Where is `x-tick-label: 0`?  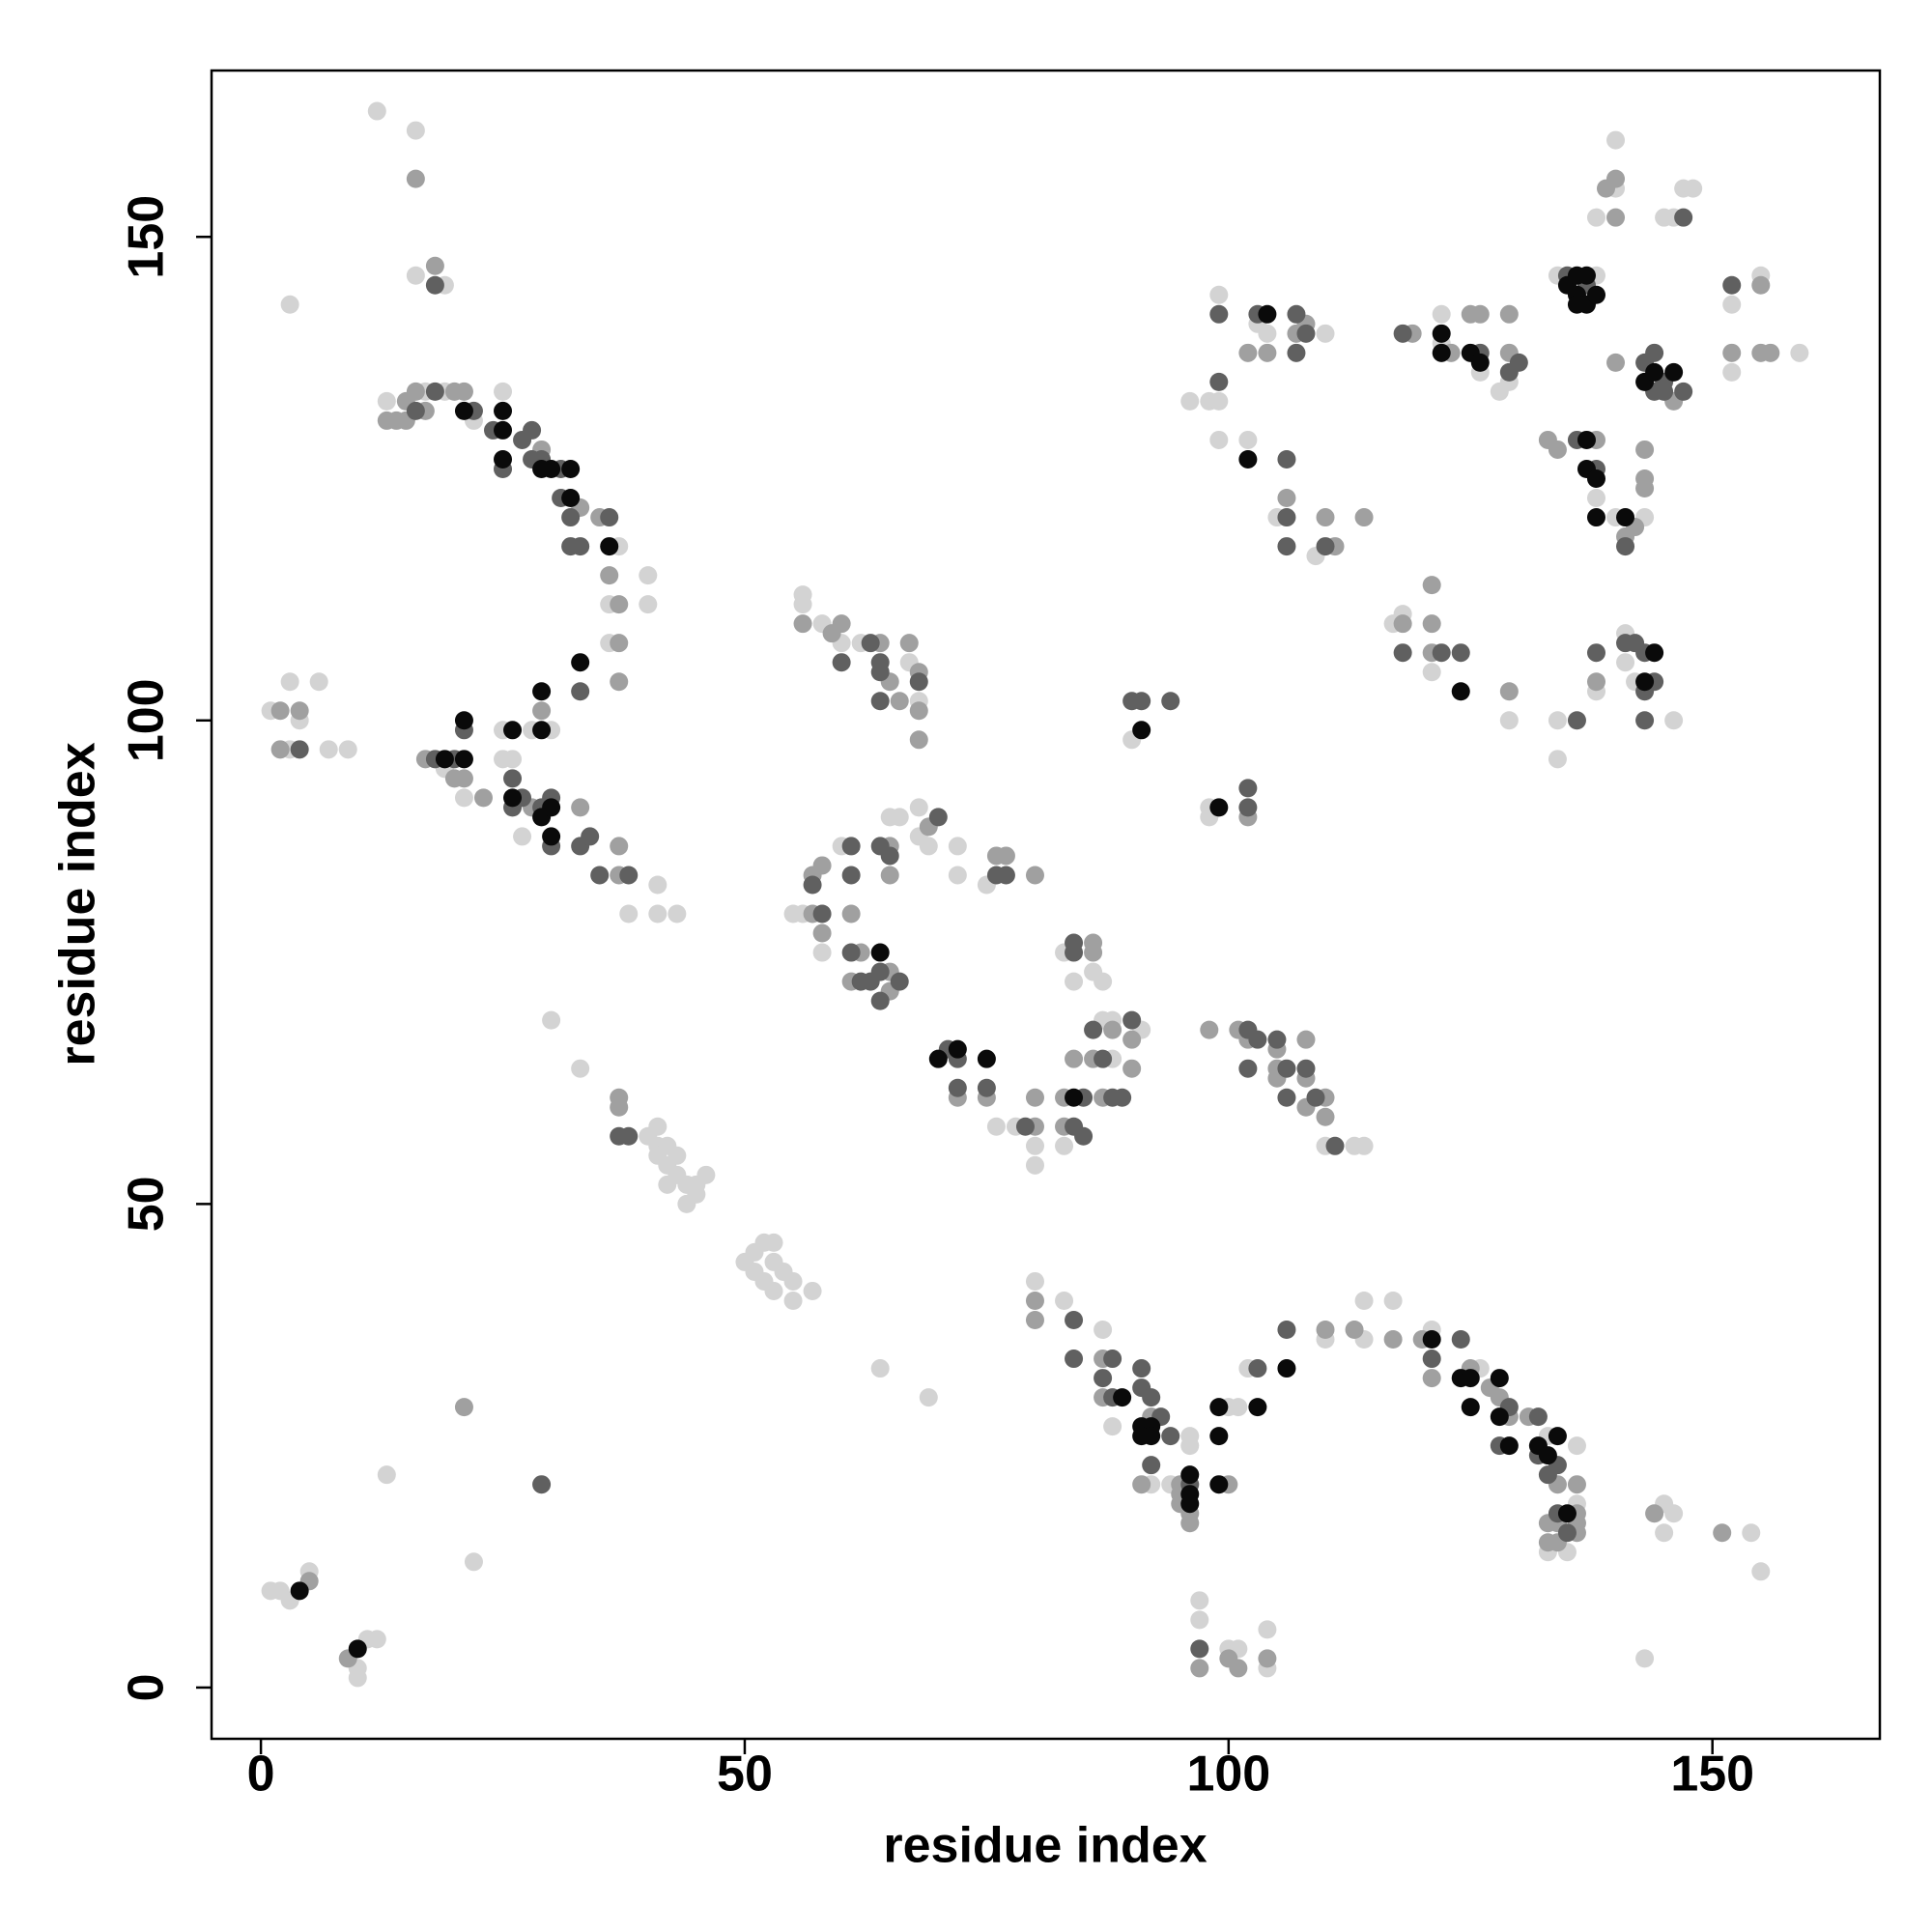
x-tick-label: 0 is located at coordinates (261, 1775).